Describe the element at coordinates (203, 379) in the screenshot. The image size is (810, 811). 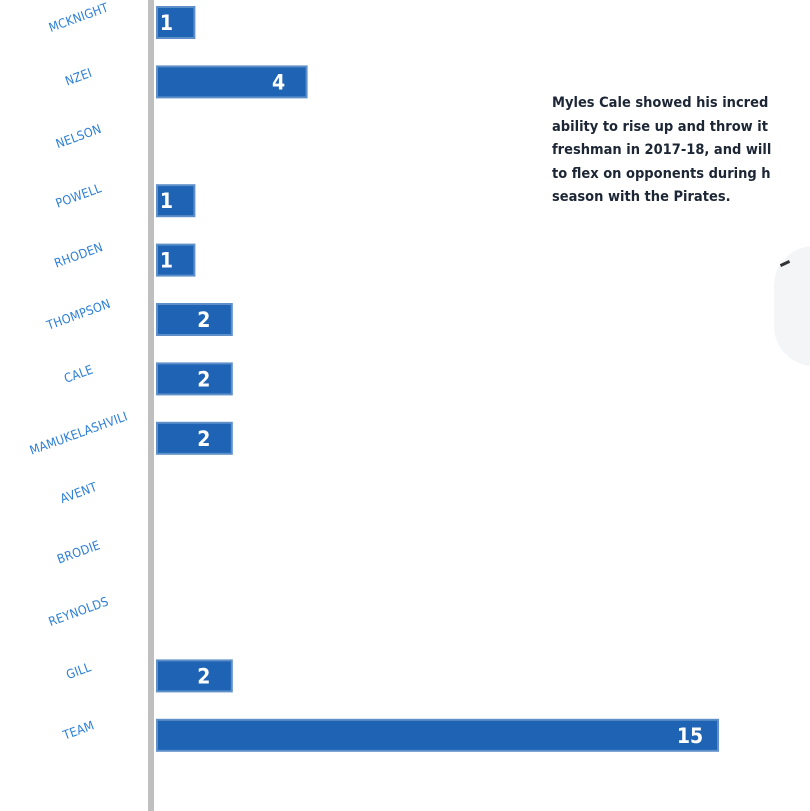
I see `value-label-cale: 2` at that location.